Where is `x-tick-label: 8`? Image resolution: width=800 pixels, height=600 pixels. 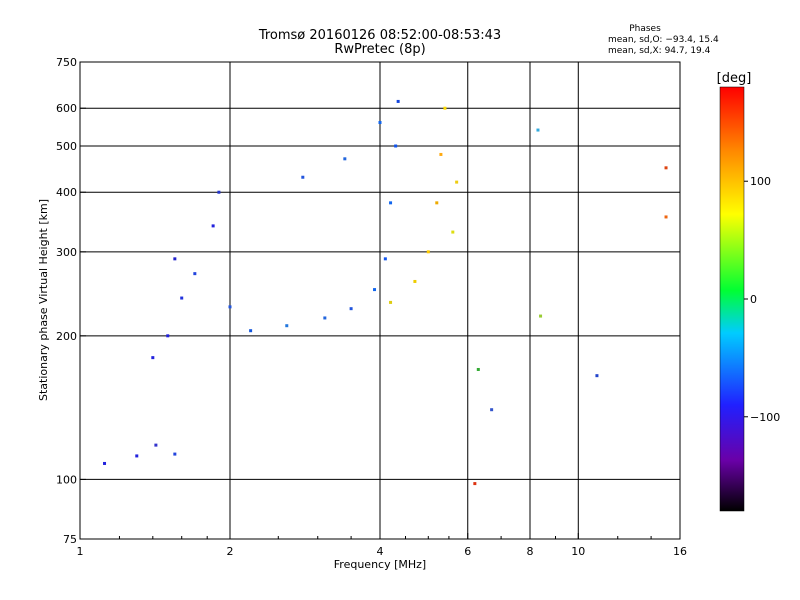
x-tick-label: 8 is located at coordinates (530, 551).